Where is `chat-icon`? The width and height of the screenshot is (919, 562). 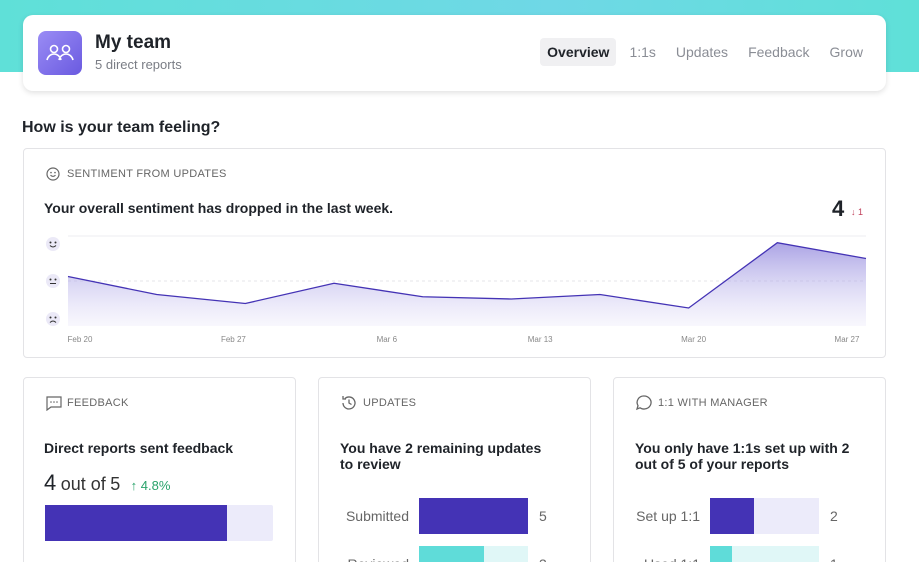
chat-icon is located at coordinates (643, 403).